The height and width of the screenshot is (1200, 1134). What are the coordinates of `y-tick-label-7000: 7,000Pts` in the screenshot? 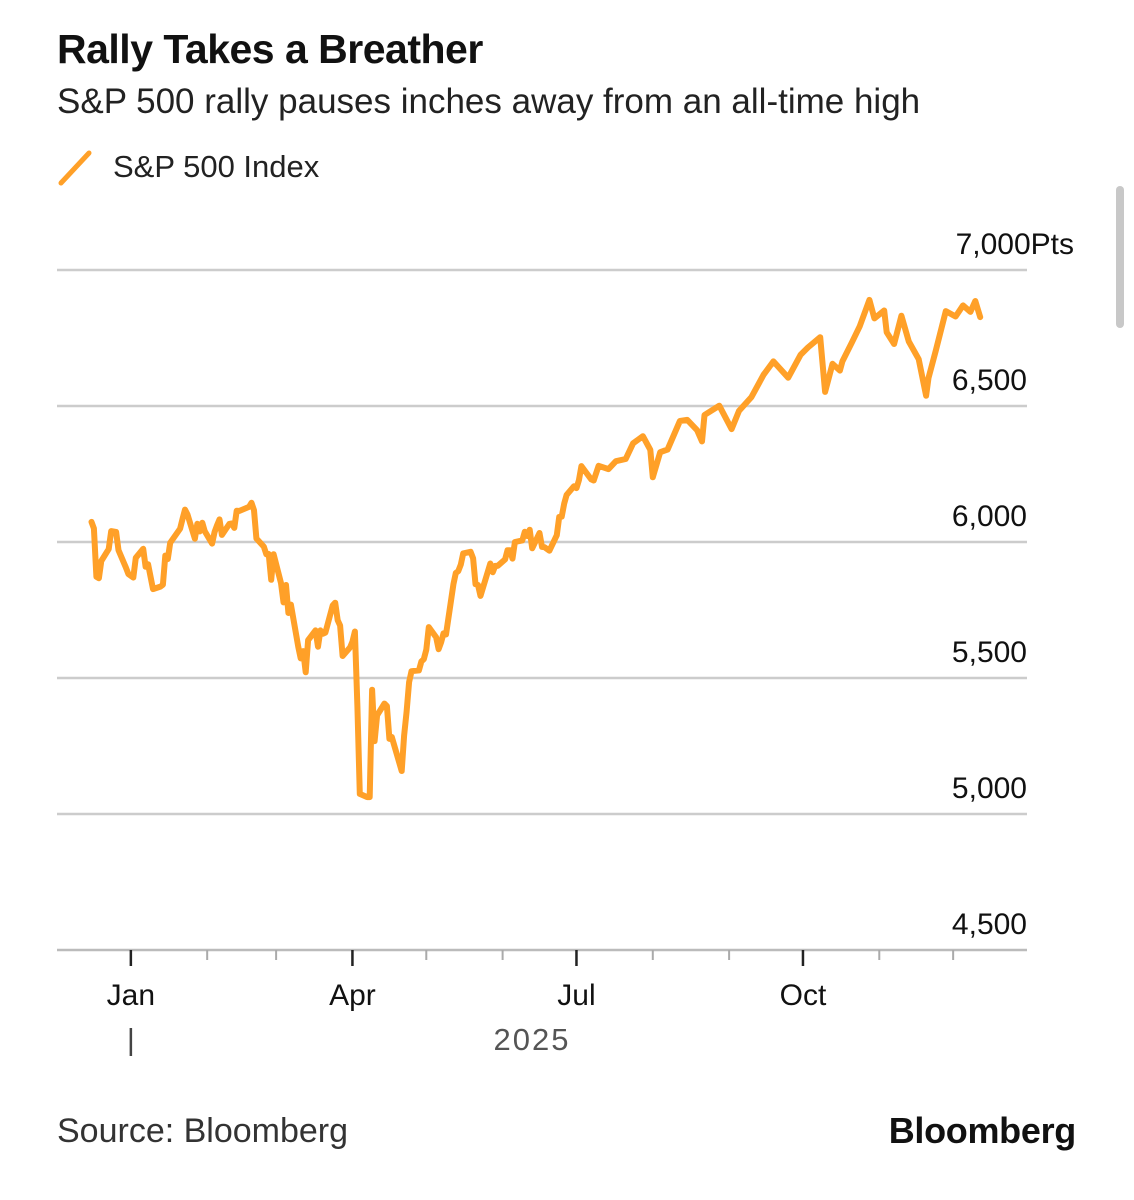 It's located at (1015, 244).